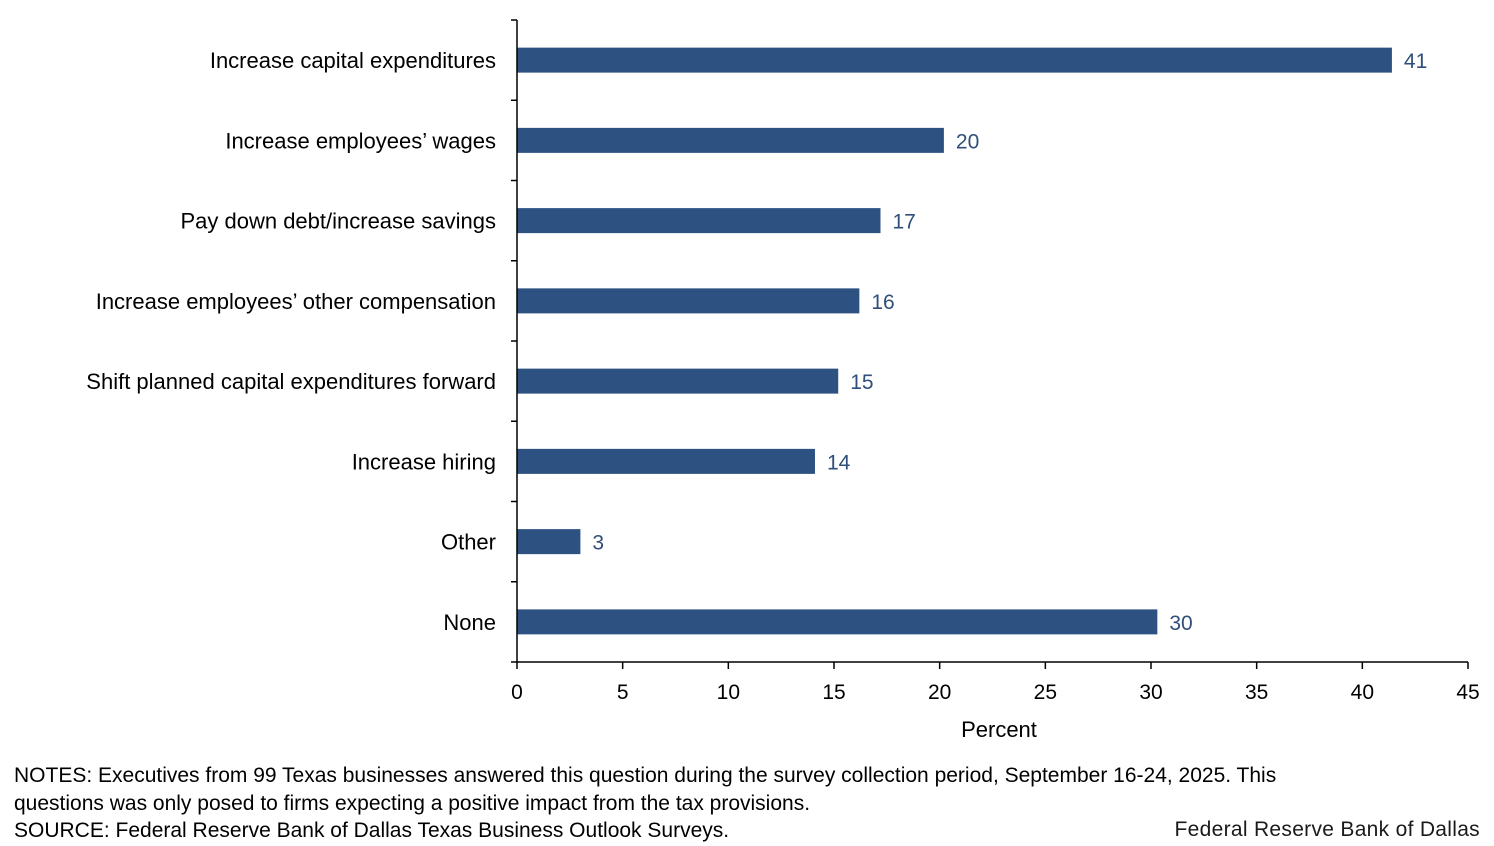 The height and width of the screenshot is (846, 1494). What do you see at coordinates (1327, 829) in the screenshot?
I see `brand-label: Federal Reserve Bank of Dallas` at bounding box center [1327, 829].